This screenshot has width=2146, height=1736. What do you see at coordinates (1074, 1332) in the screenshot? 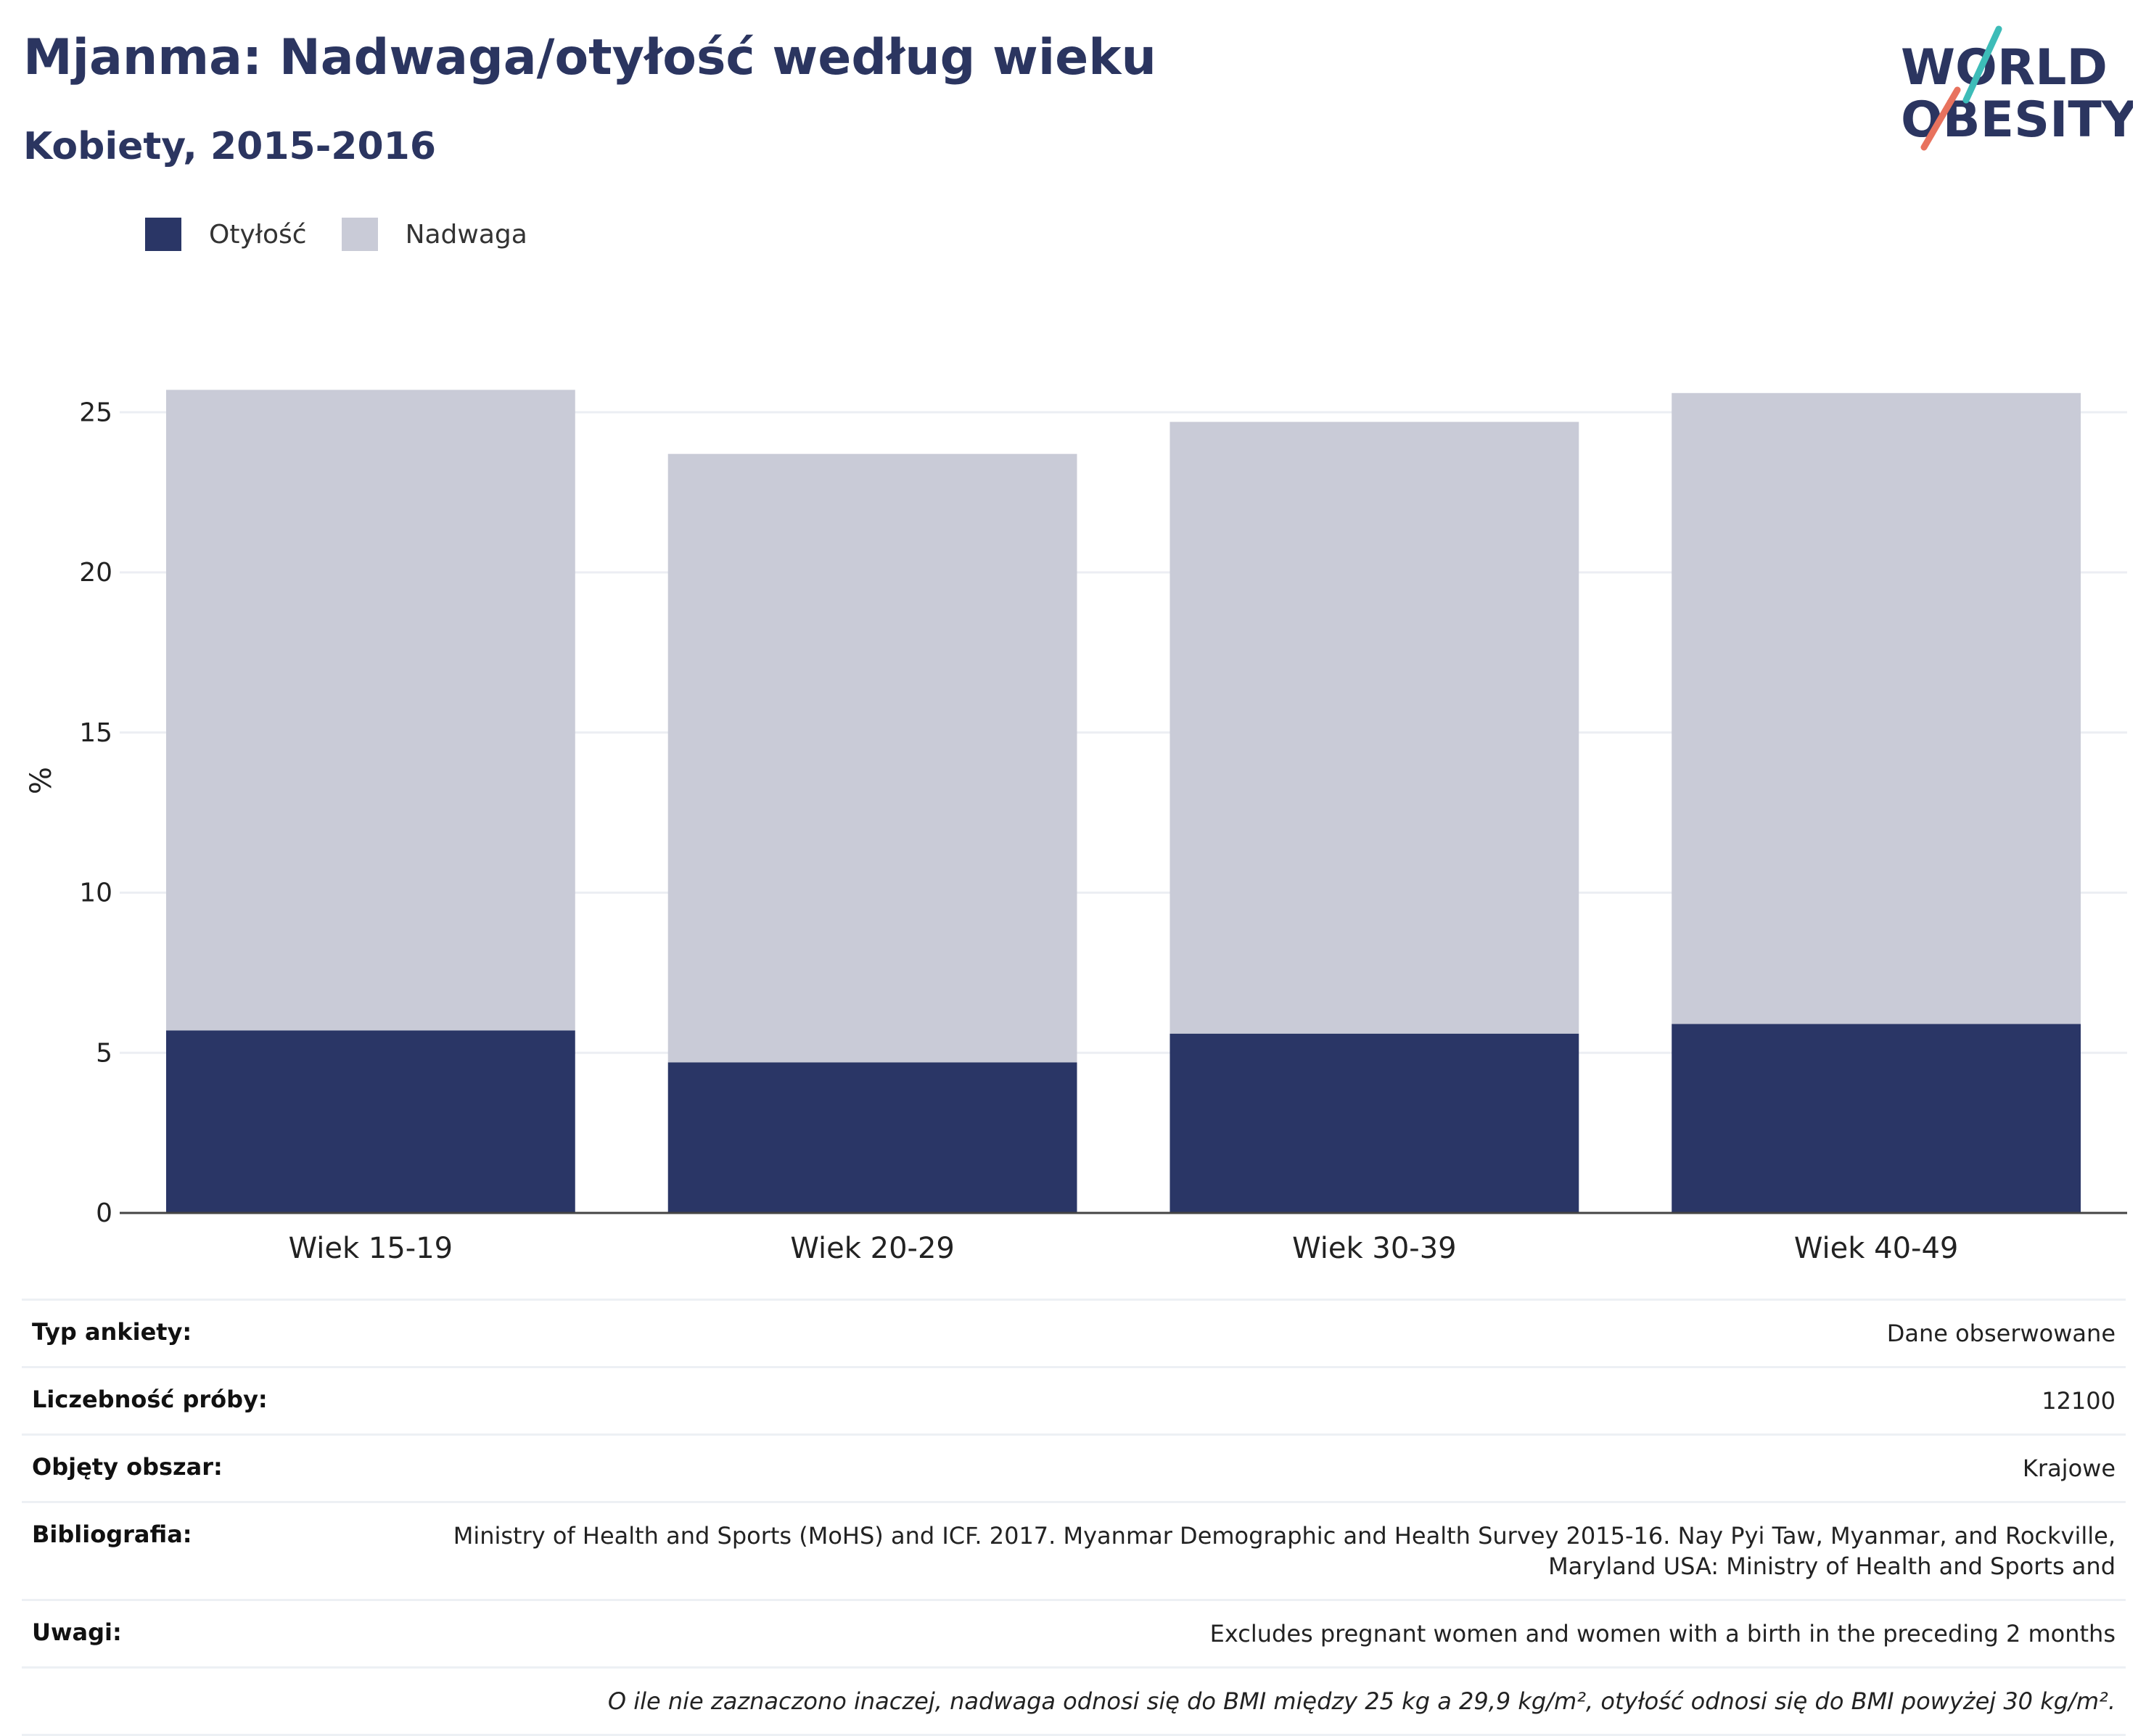
I see `info-row-survey-type: Typ ankiety: Dane obserwowane` at bounding box center [1074, 1332].